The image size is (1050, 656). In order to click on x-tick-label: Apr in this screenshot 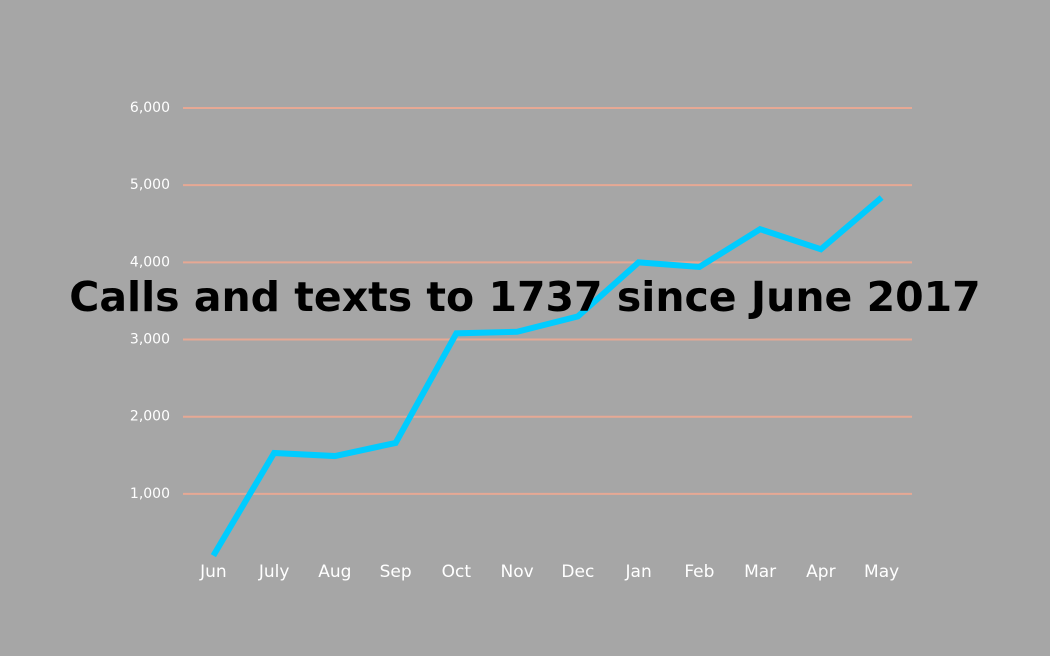, I will do `click(820, 572)`.